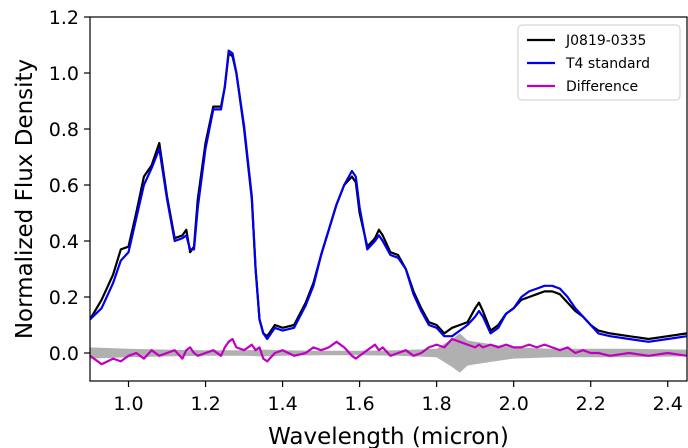  I want to click on legend: J0819-0335 T4 standard Difference, so click(599, 62).